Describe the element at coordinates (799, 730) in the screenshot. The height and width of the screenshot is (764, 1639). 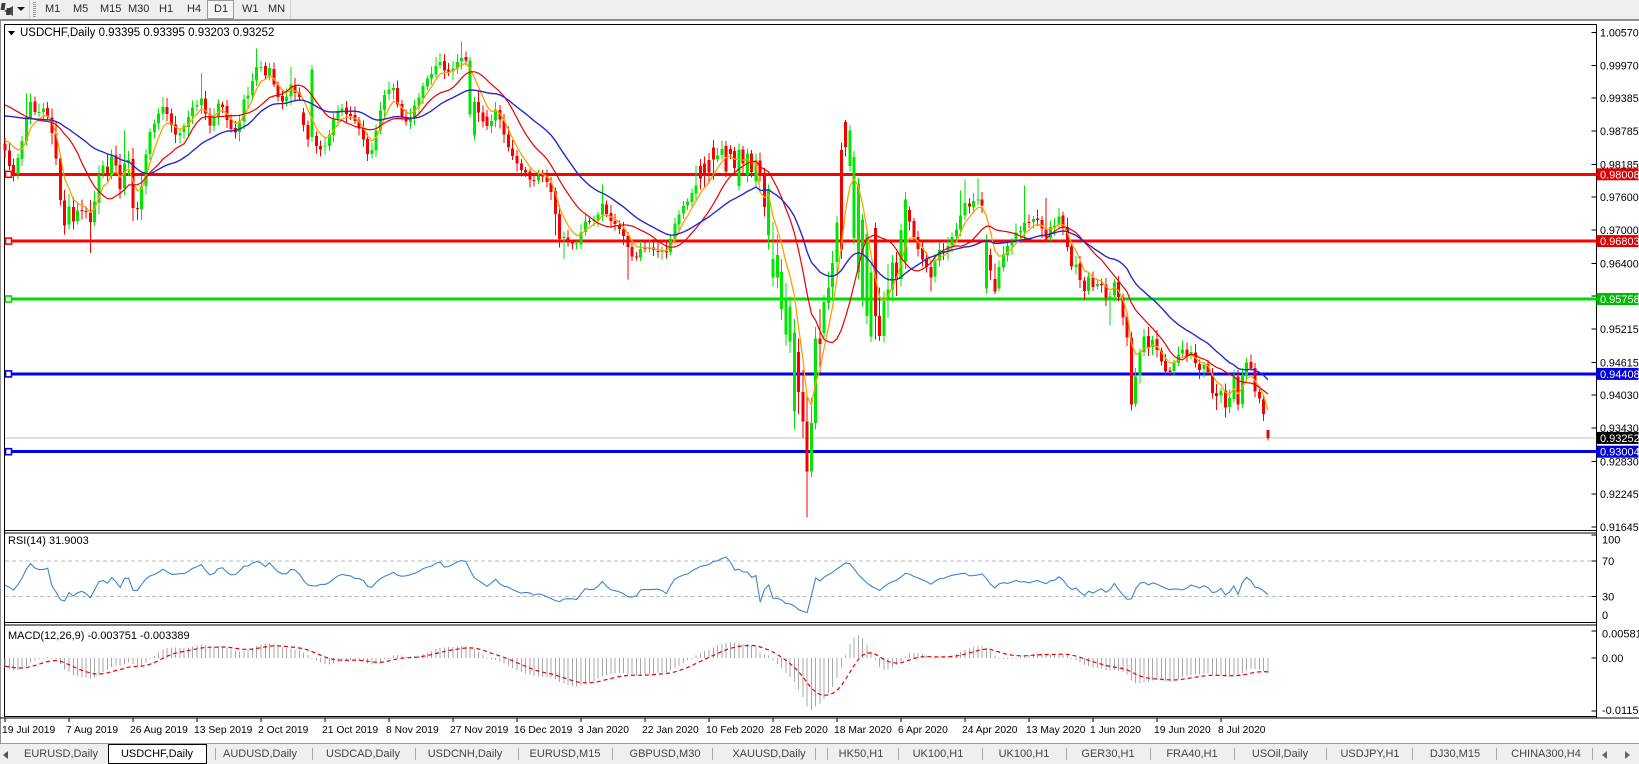
I see `svg-text: 28 Feb 2020` at that location.